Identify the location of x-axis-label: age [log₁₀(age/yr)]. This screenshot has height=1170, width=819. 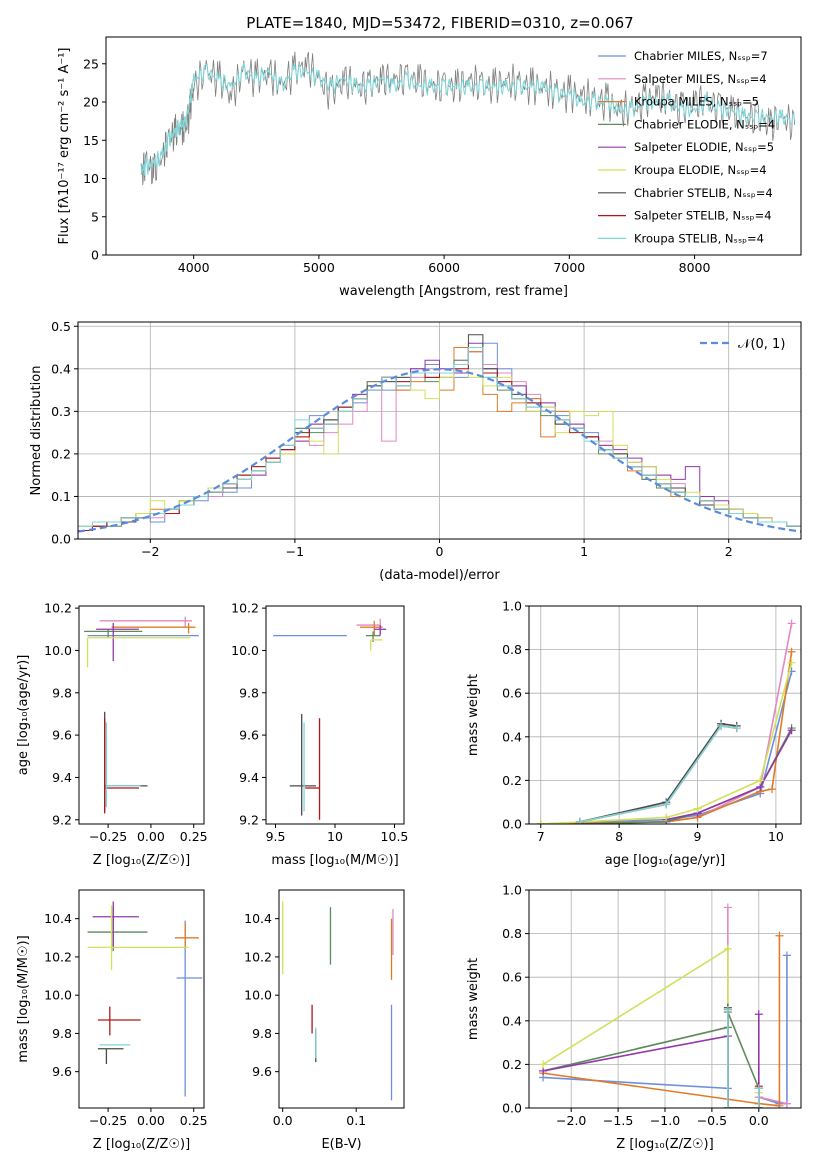
(665, 860).